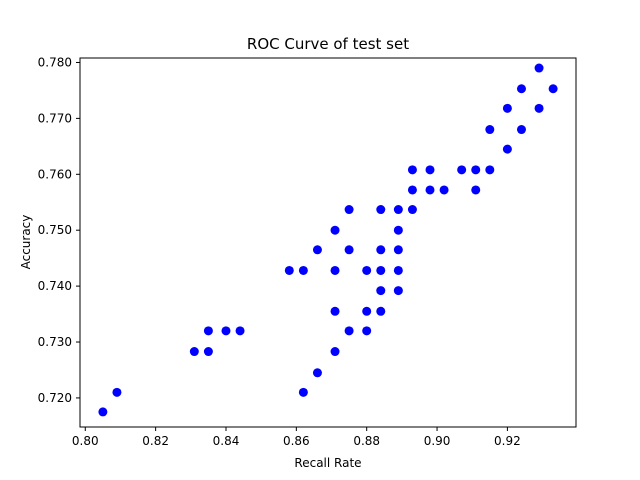 This screenshot has width=640, height=480. I want to click on y-tick-label: 0.730, so click(55, 342).